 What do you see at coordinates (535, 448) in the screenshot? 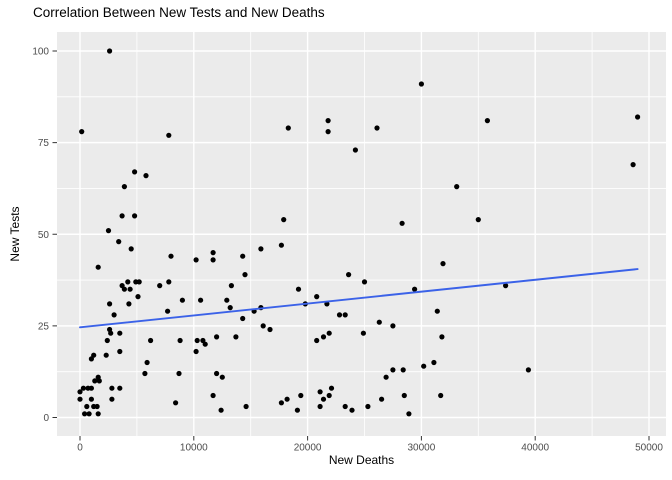
I see `x-tick-label: 40000` at bounding box center [535, 448].